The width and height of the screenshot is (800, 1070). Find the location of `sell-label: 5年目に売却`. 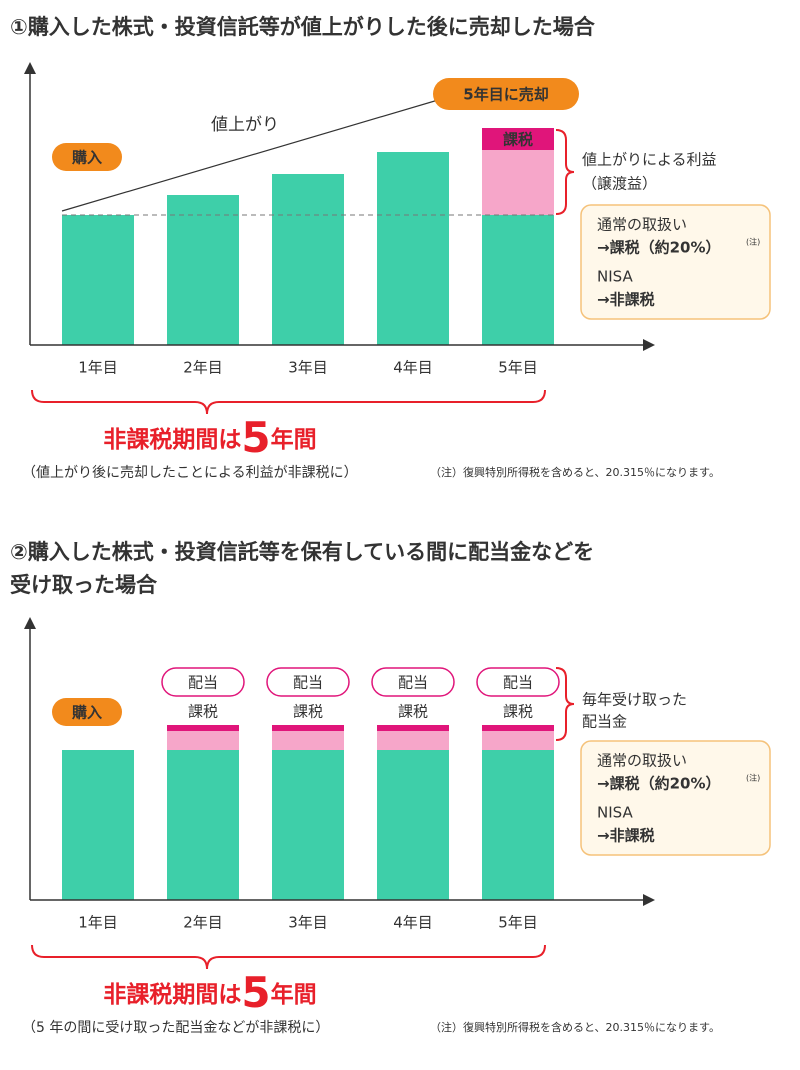

sell-label: 5年目に売却 is located at coordinates (505, 95).